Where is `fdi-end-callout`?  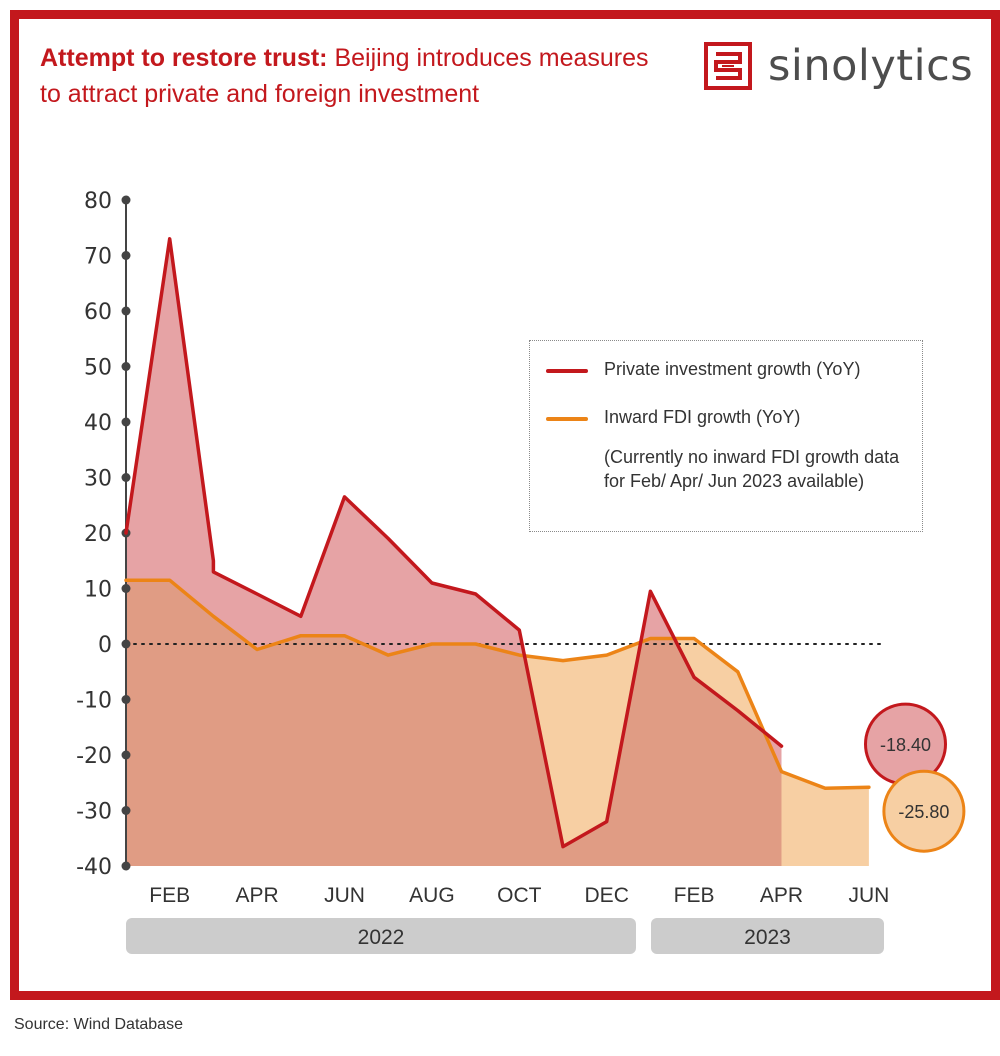 fdi-end-callout is located at coordinates (924, 811).